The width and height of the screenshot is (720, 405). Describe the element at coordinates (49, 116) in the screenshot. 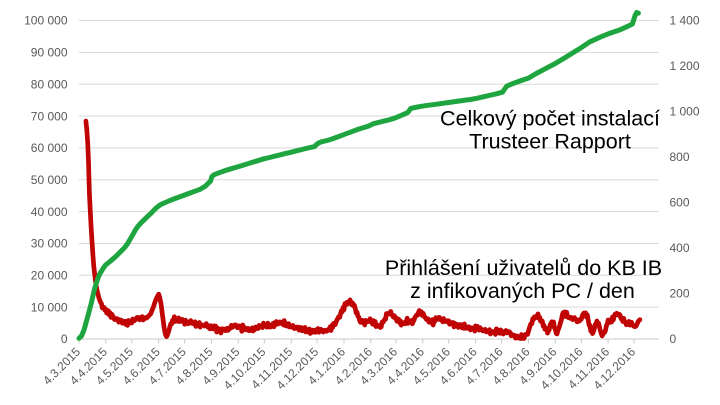

I see `svg-text: 70 000` at that location.